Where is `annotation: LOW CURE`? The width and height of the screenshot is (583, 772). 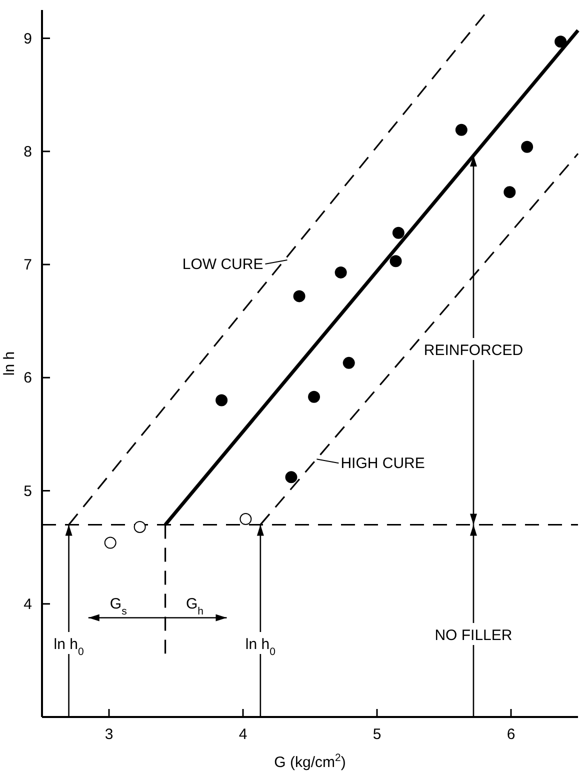
annotation: LOW CURE is located at coordinates (223, 264).